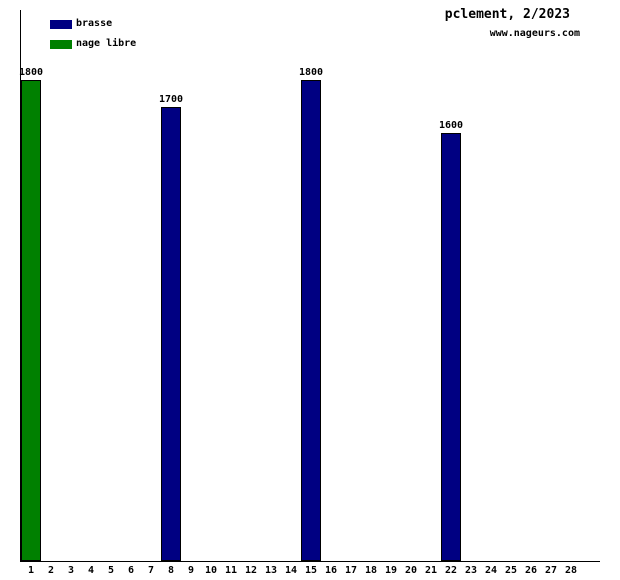  What do you see at coordinates (351, 570) in the screenshot?
I see `x-tick-17: 17` at bounding box center [351, 570].